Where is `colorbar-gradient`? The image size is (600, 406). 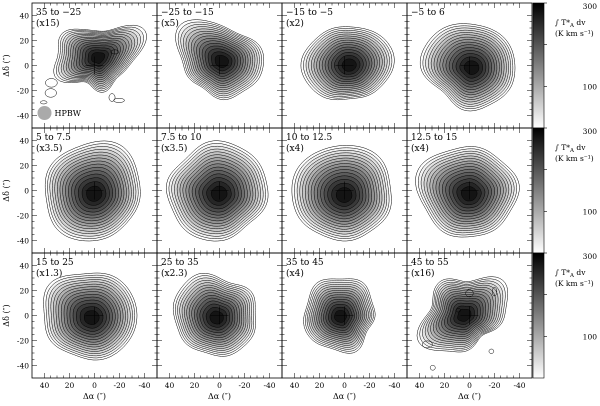 colorbar-gradient is located at coordinates (538, 65).